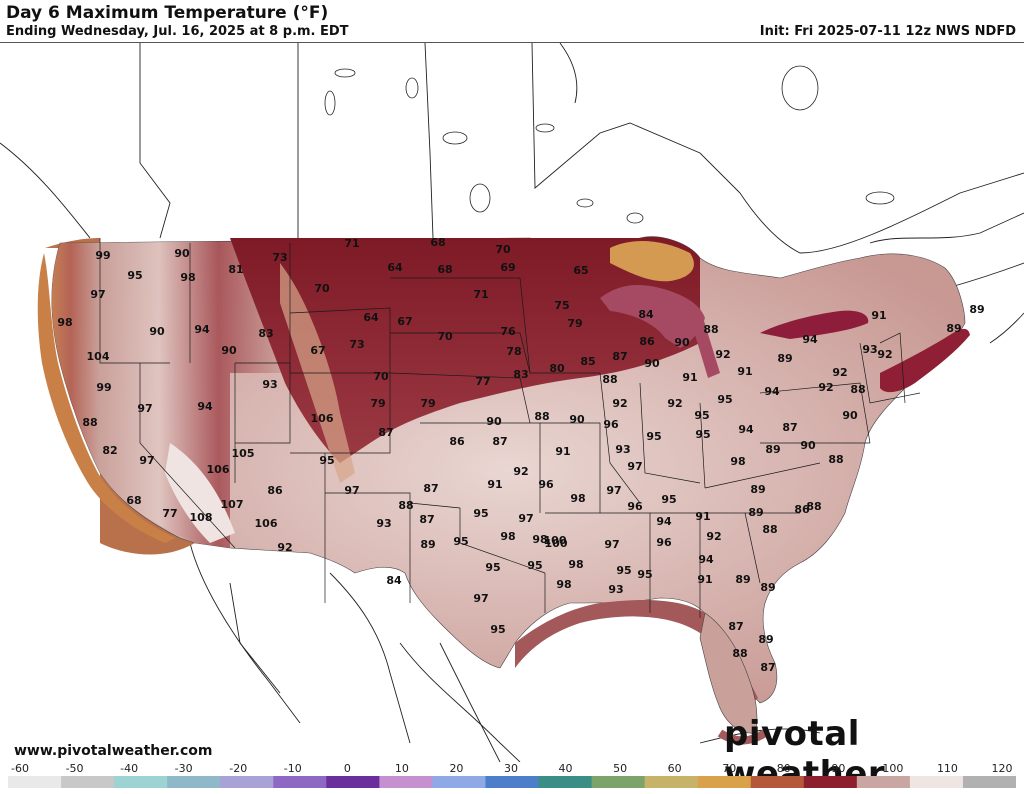 The image size is (1024, 794). Describe the element at coordinates (620, 768) in the screenshot. I see `colorbar-tick-label: 50` at that location.